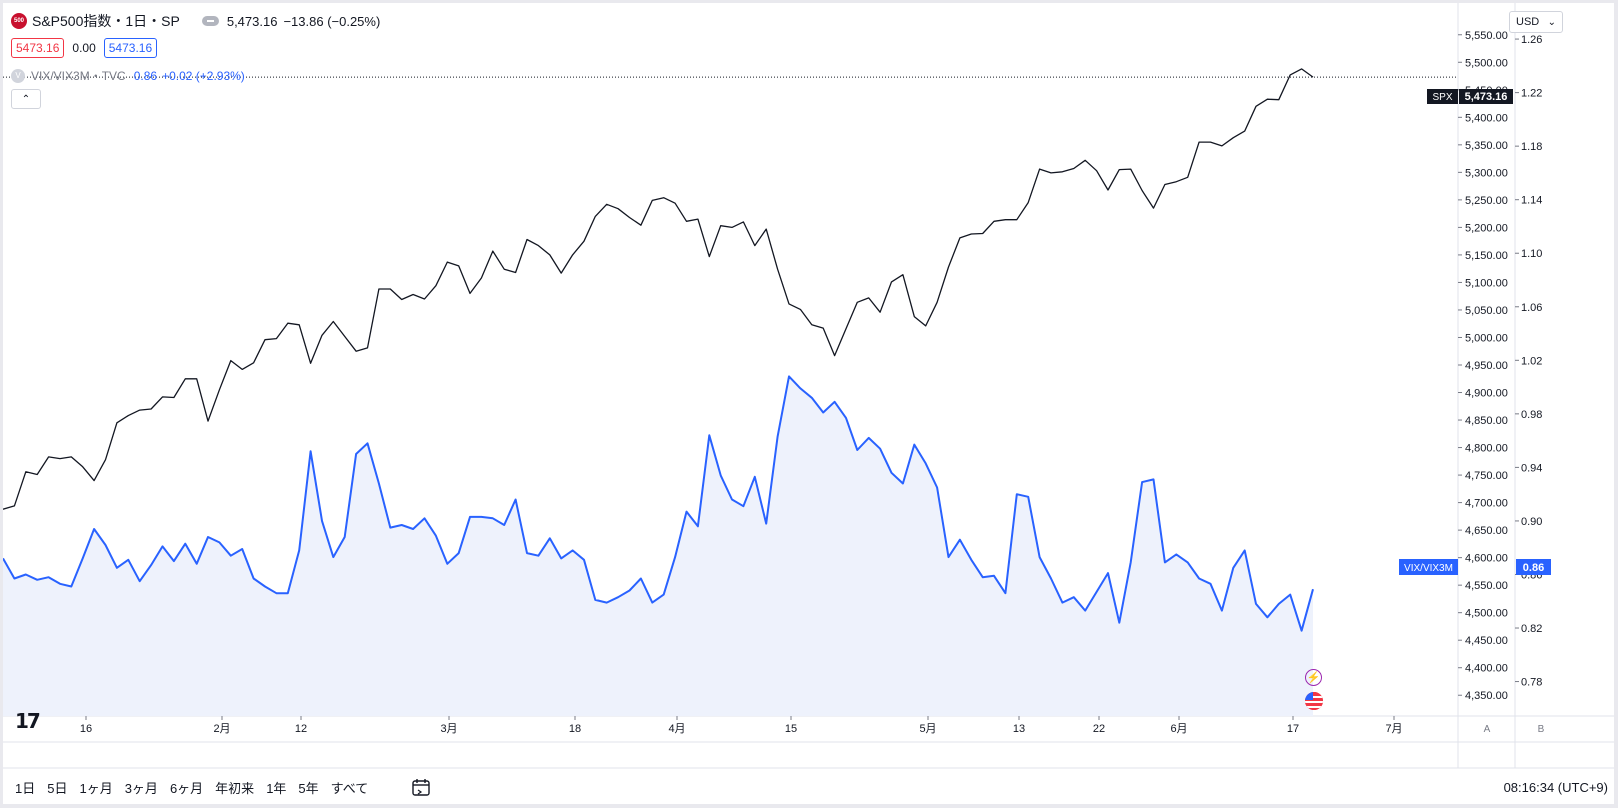 The width and height of the screenshot is (1618, 808). Describe the element at coordinates (145, 75) in the screenshot. I see `overlay-value: 0.86` at that location.